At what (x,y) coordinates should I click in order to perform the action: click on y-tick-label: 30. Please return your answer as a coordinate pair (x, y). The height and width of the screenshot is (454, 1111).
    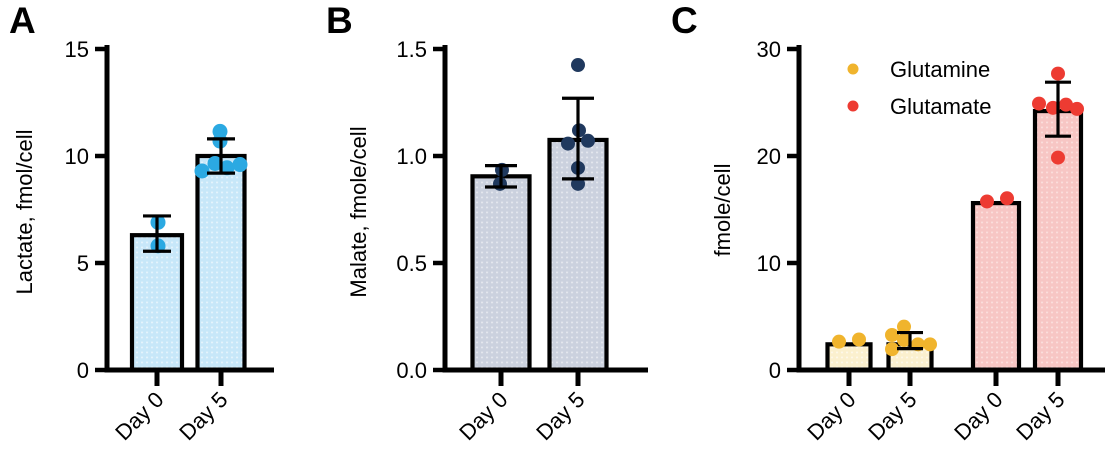
    Looking at the image, I should click on (769, 49).